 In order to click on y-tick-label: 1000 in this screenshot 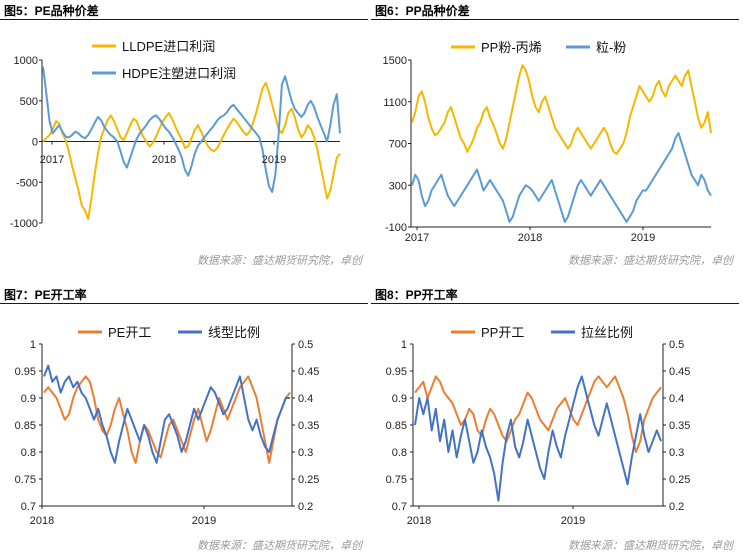, I will do `click(26, 61)`.